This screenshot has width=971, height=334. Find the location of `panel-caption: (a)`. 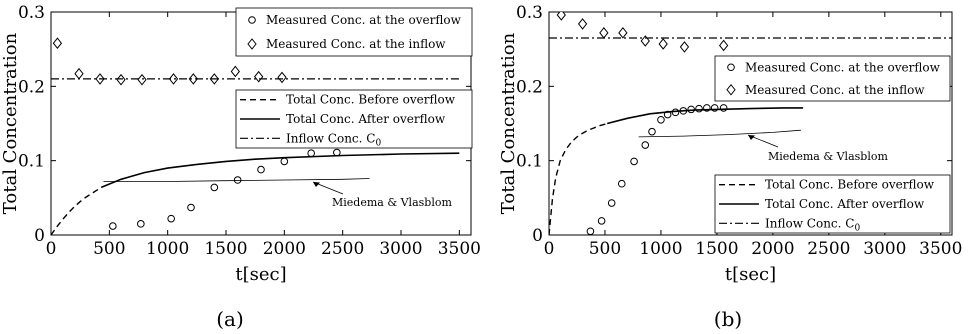

panel-caption: (a) is located at coordinates (230, 319).